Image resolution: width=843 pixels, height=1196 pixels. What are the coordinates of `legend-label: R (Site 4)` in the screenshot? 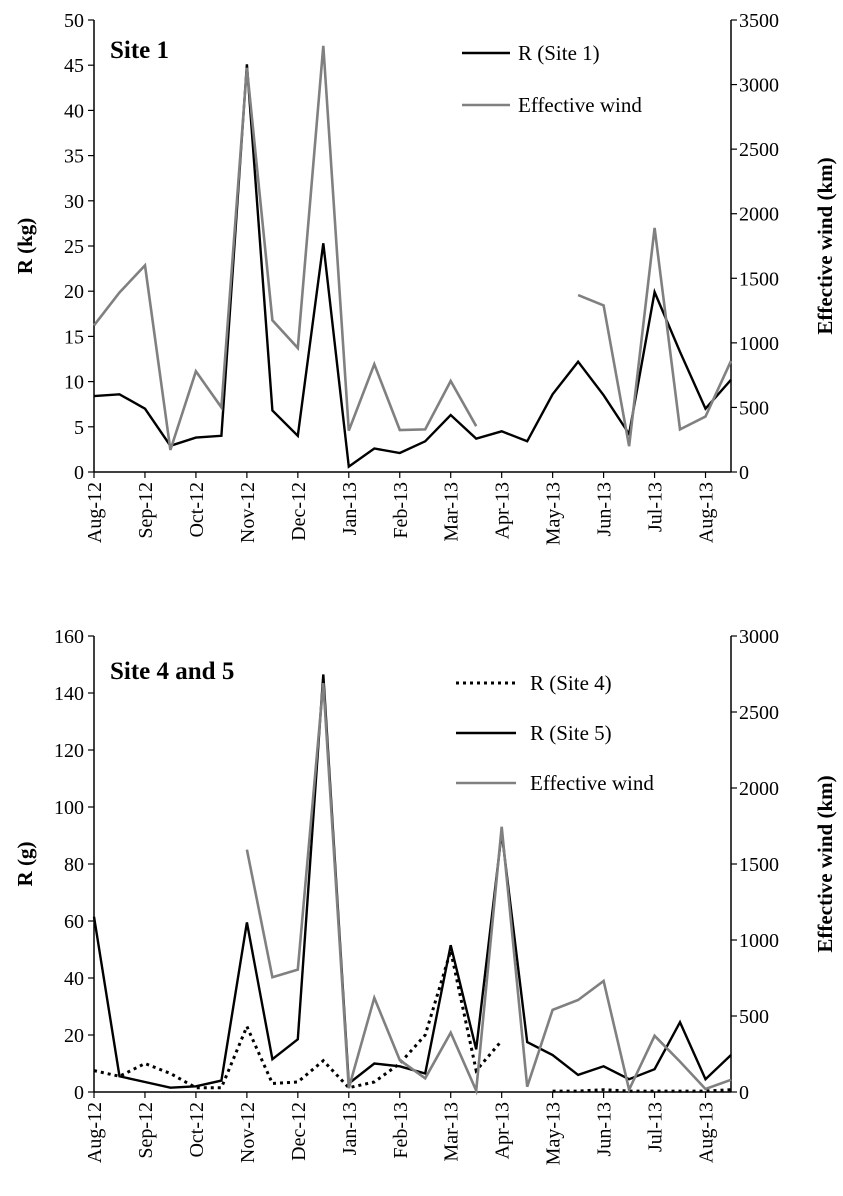 It's located at (571, 683).